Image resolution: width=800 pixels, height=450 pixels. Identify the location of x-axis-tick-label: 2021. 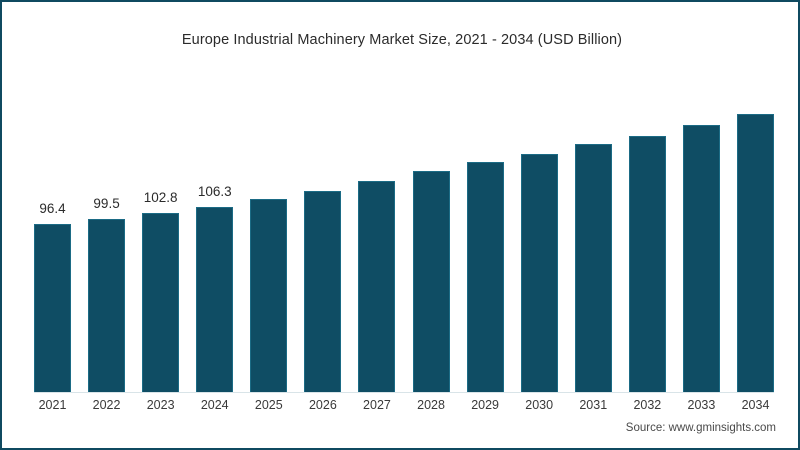
(52, 405).